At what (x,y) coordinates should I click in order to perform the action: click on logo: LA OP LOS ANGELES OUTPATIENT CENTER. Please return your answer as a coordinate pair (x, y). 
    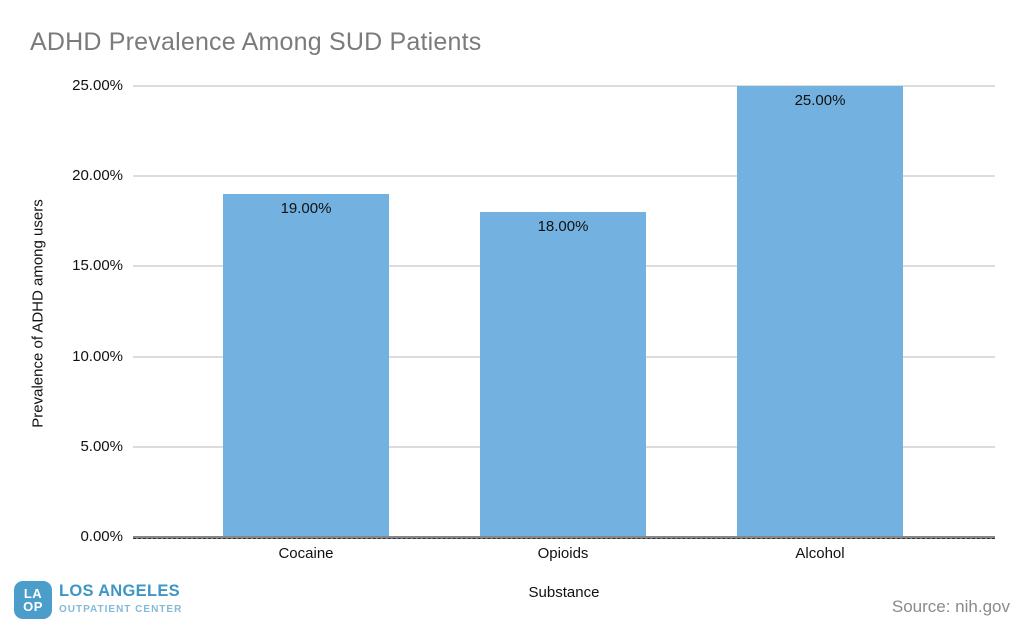
    Looking at the image, I should click on (98, 600).